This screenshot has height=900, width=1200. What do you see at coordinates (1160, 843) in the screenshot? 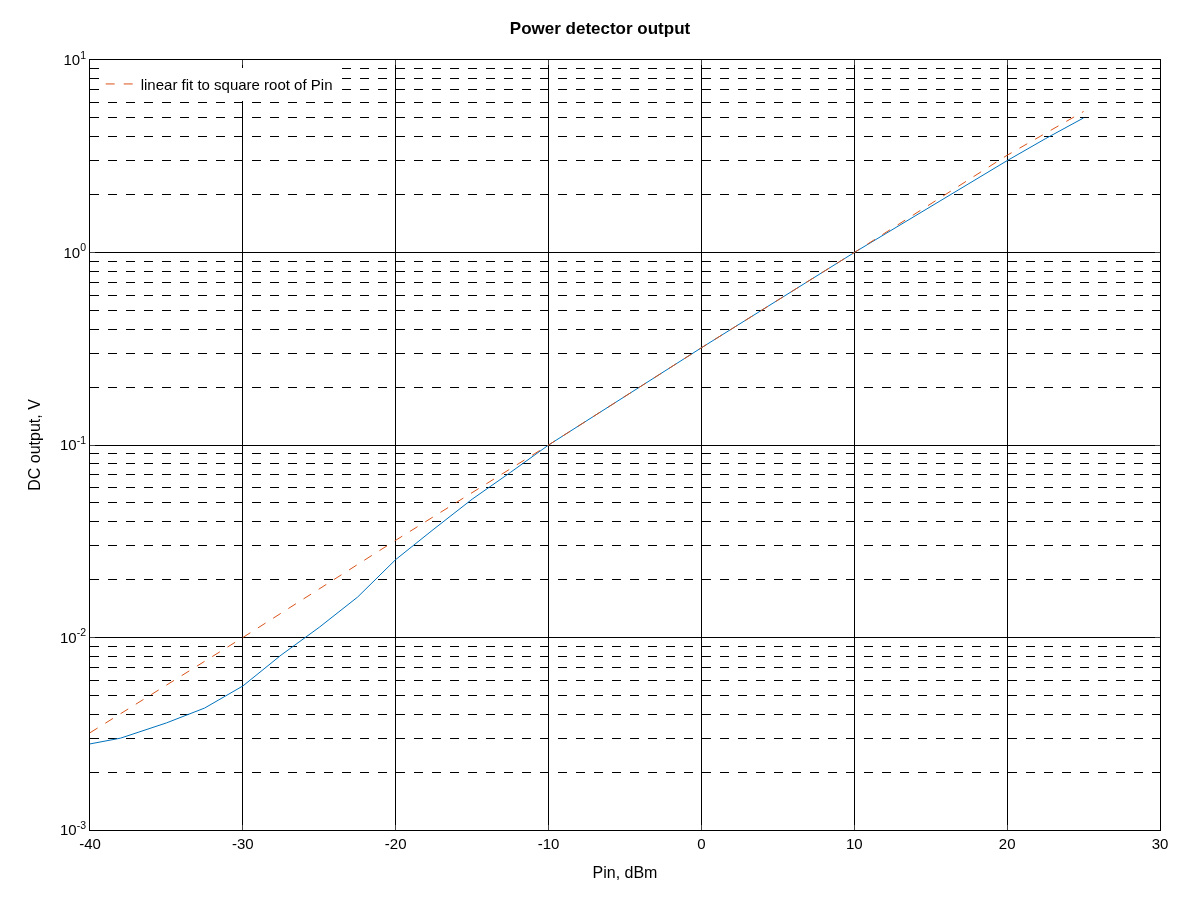
I see `x-tick-label: 30` at bounding box center [1160, 843].